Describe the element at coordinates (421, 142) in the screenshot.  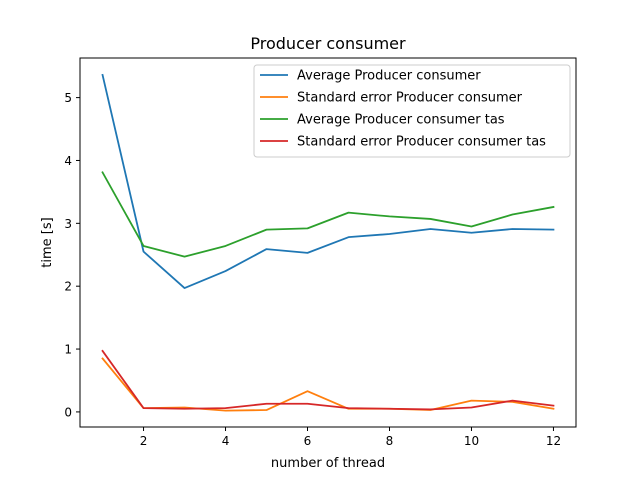
I see `legend-label: Standard error Producer consumer tas` at that location.